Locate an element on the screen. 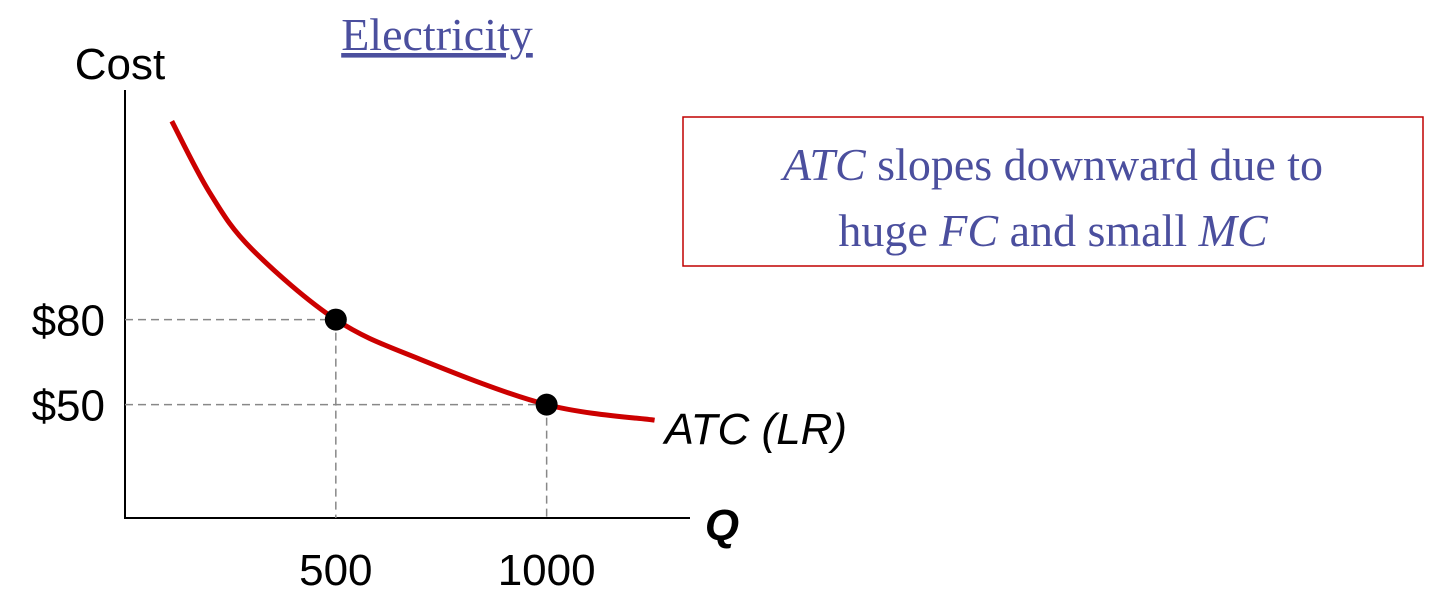 The height and width of the screenshot is (590, 1429). annotation-line: ATC slopes downward due to is located at coordinates (1051, 164).